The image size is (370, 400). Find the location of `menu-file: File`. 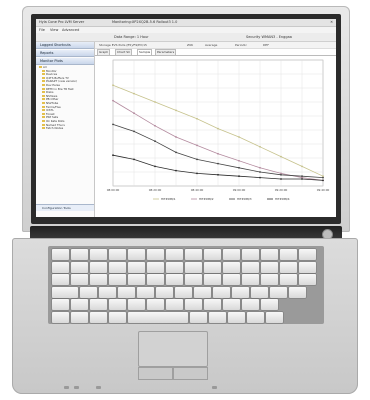

menu-file: File is located at coordinates (42, 30).